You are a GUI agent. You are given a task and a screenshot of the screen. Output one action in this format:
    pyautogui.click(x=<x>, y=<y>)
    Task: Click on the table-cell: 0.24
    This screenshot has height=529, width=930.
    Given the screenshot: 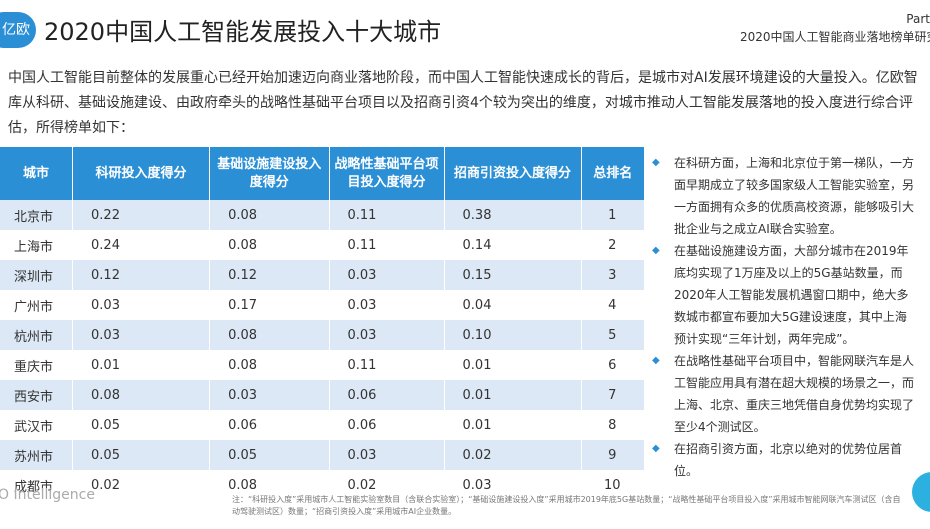 What is the action you would take?
    pyautogui.click(x=141, y=245)
    